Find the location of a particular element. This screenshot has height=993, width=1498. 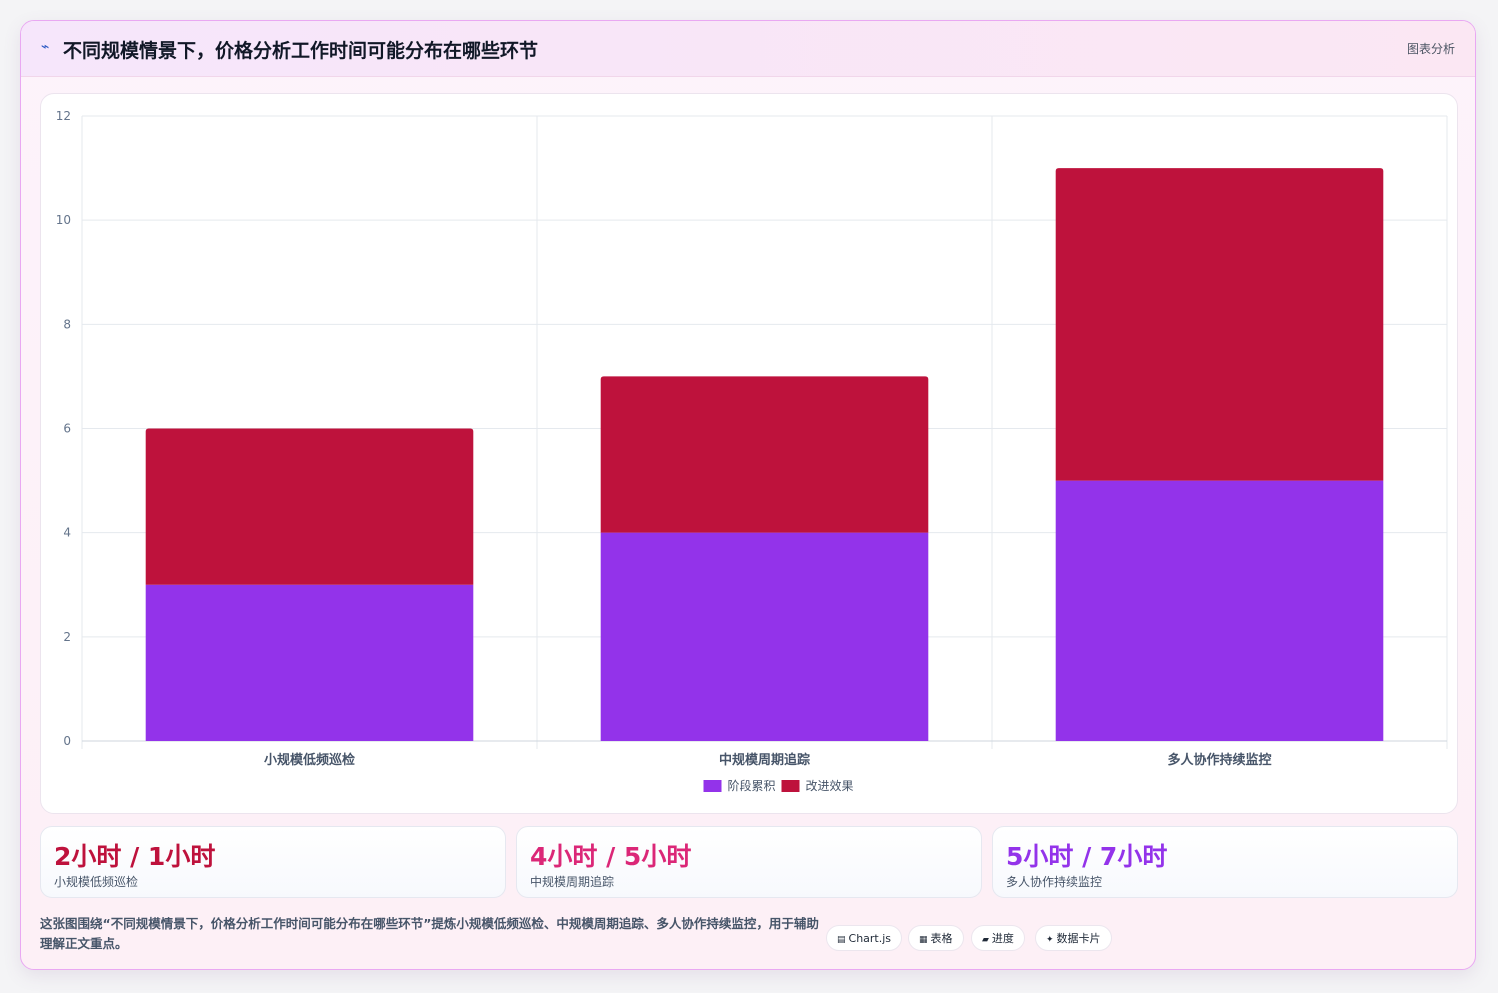

stat-label: 中规模周期追踪 is located at coordinates (572, 882).